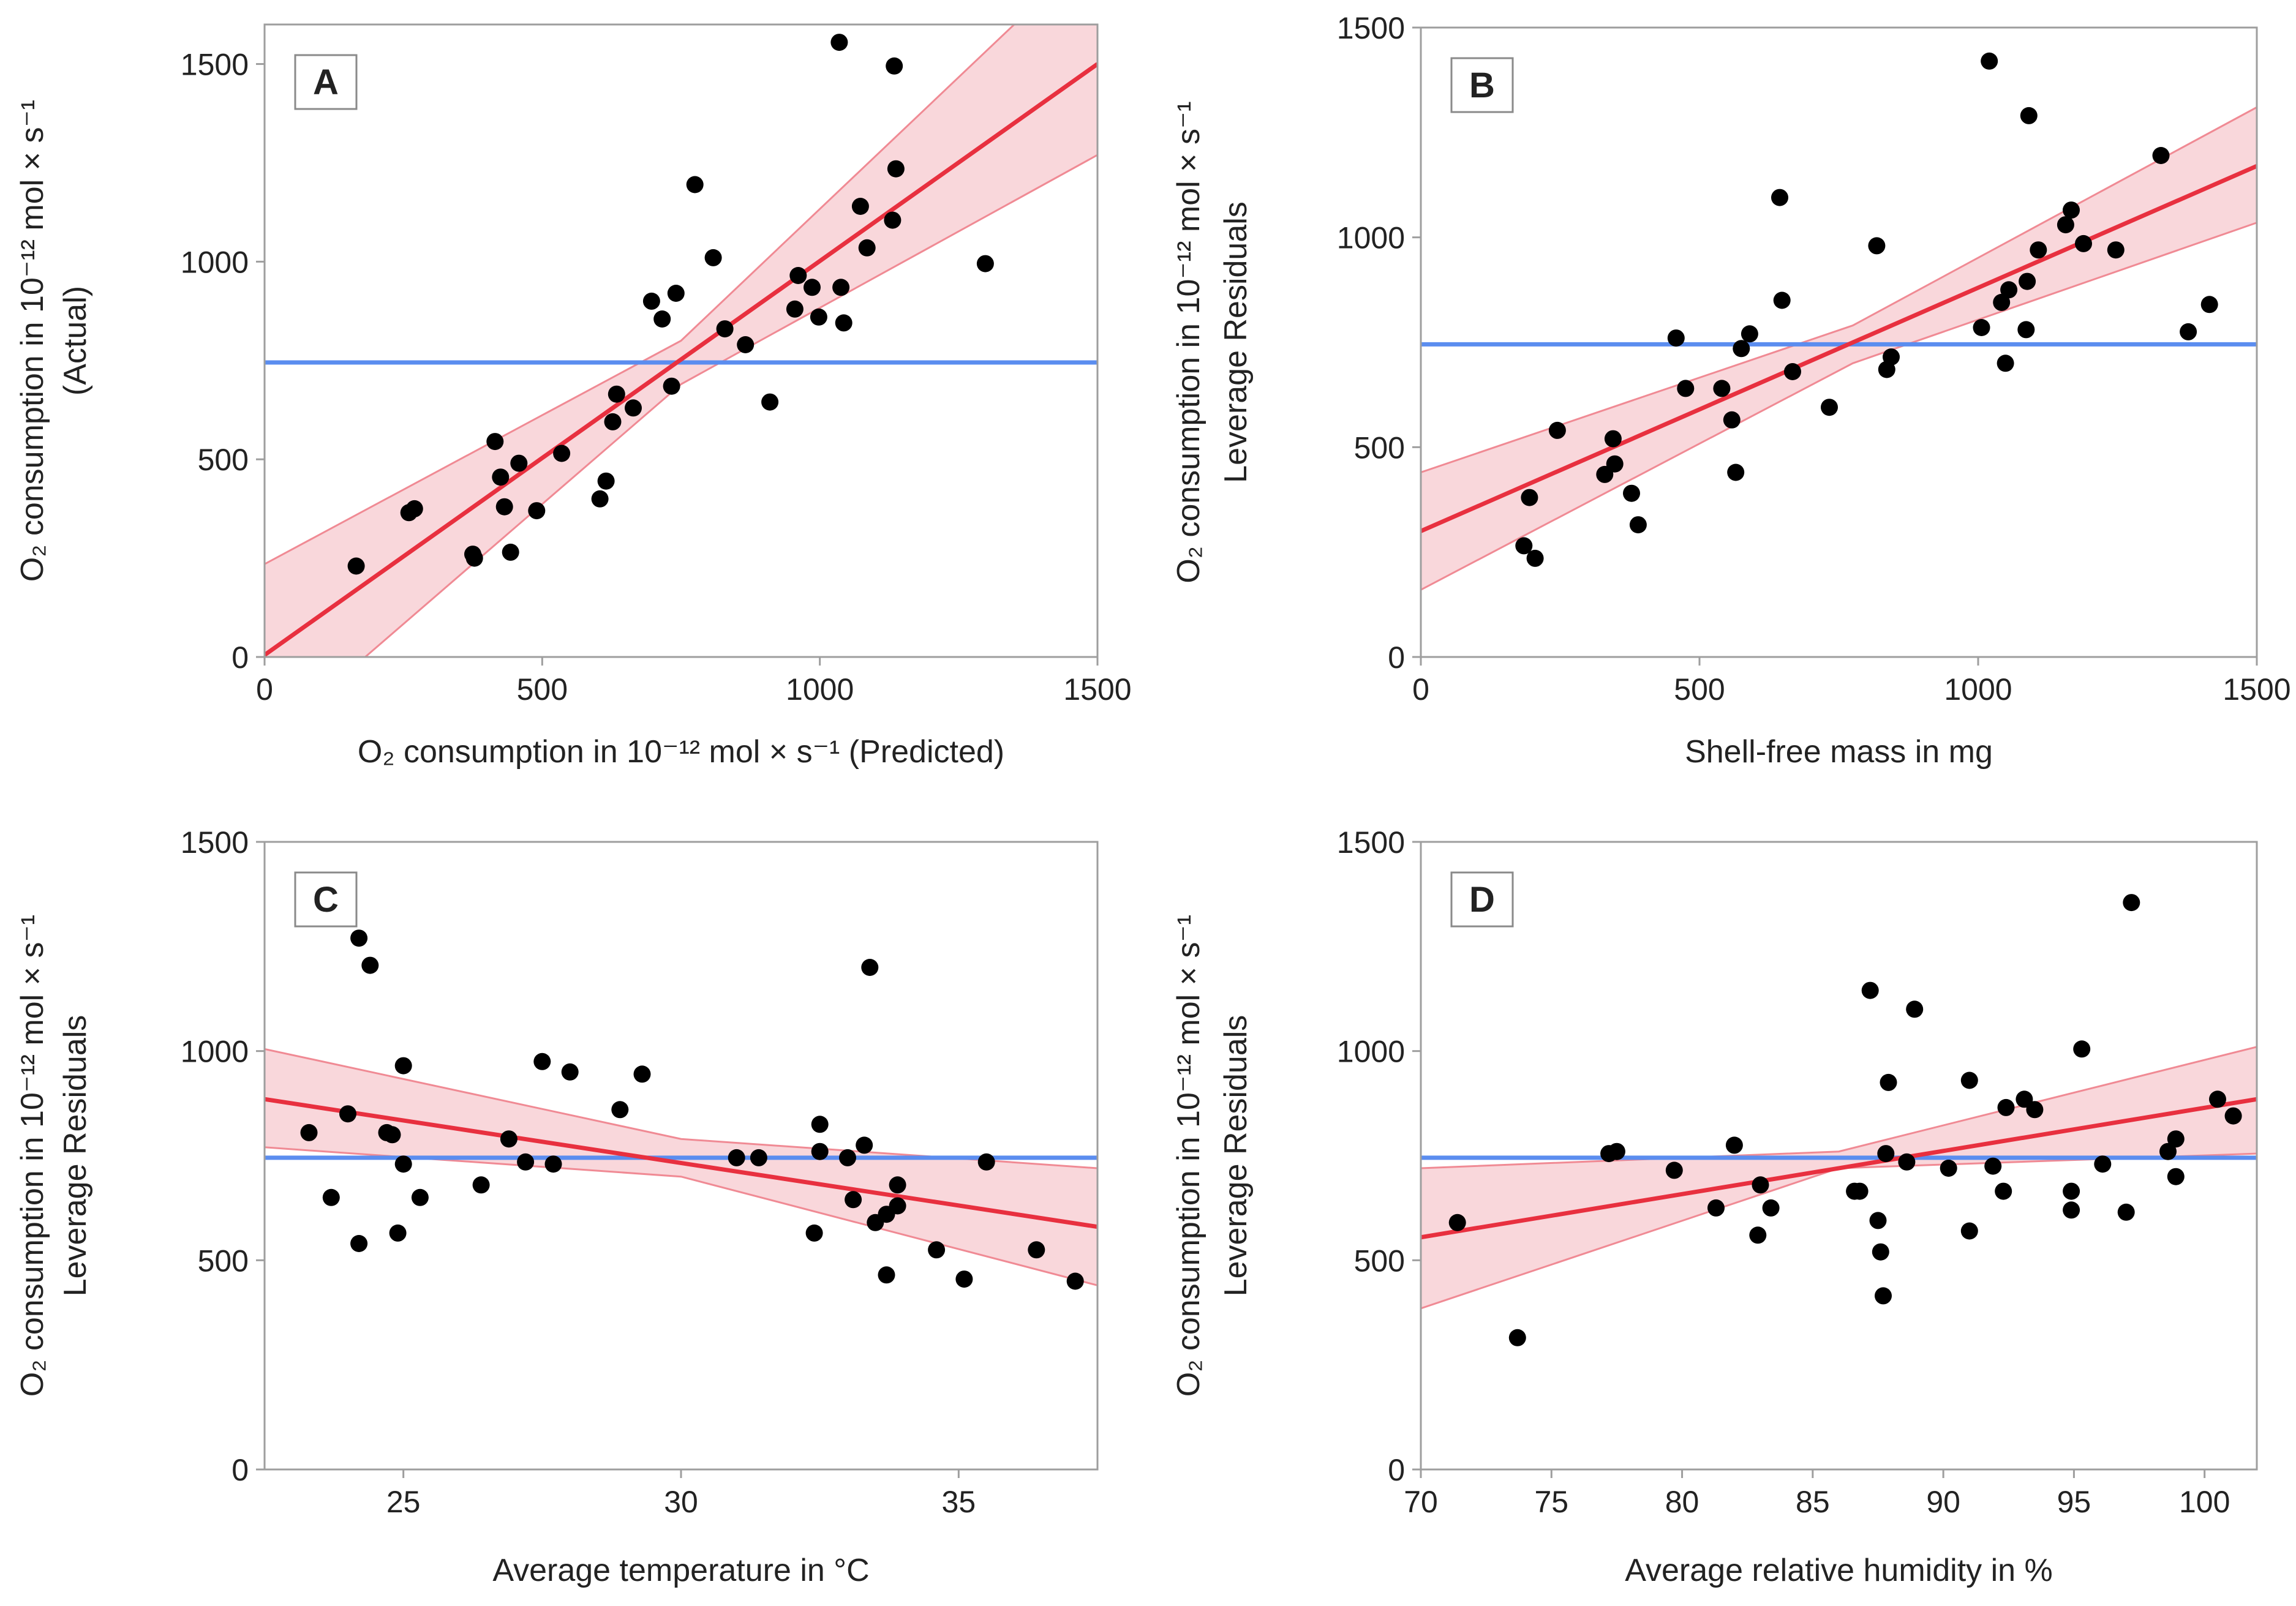 The image size is (2296, 1606). What do you see at coordinates (1236, 1156) in the screenshot?
I see `y-axis-label-secondary: Leverage Residuals` at bounding box center [1236, 1156].